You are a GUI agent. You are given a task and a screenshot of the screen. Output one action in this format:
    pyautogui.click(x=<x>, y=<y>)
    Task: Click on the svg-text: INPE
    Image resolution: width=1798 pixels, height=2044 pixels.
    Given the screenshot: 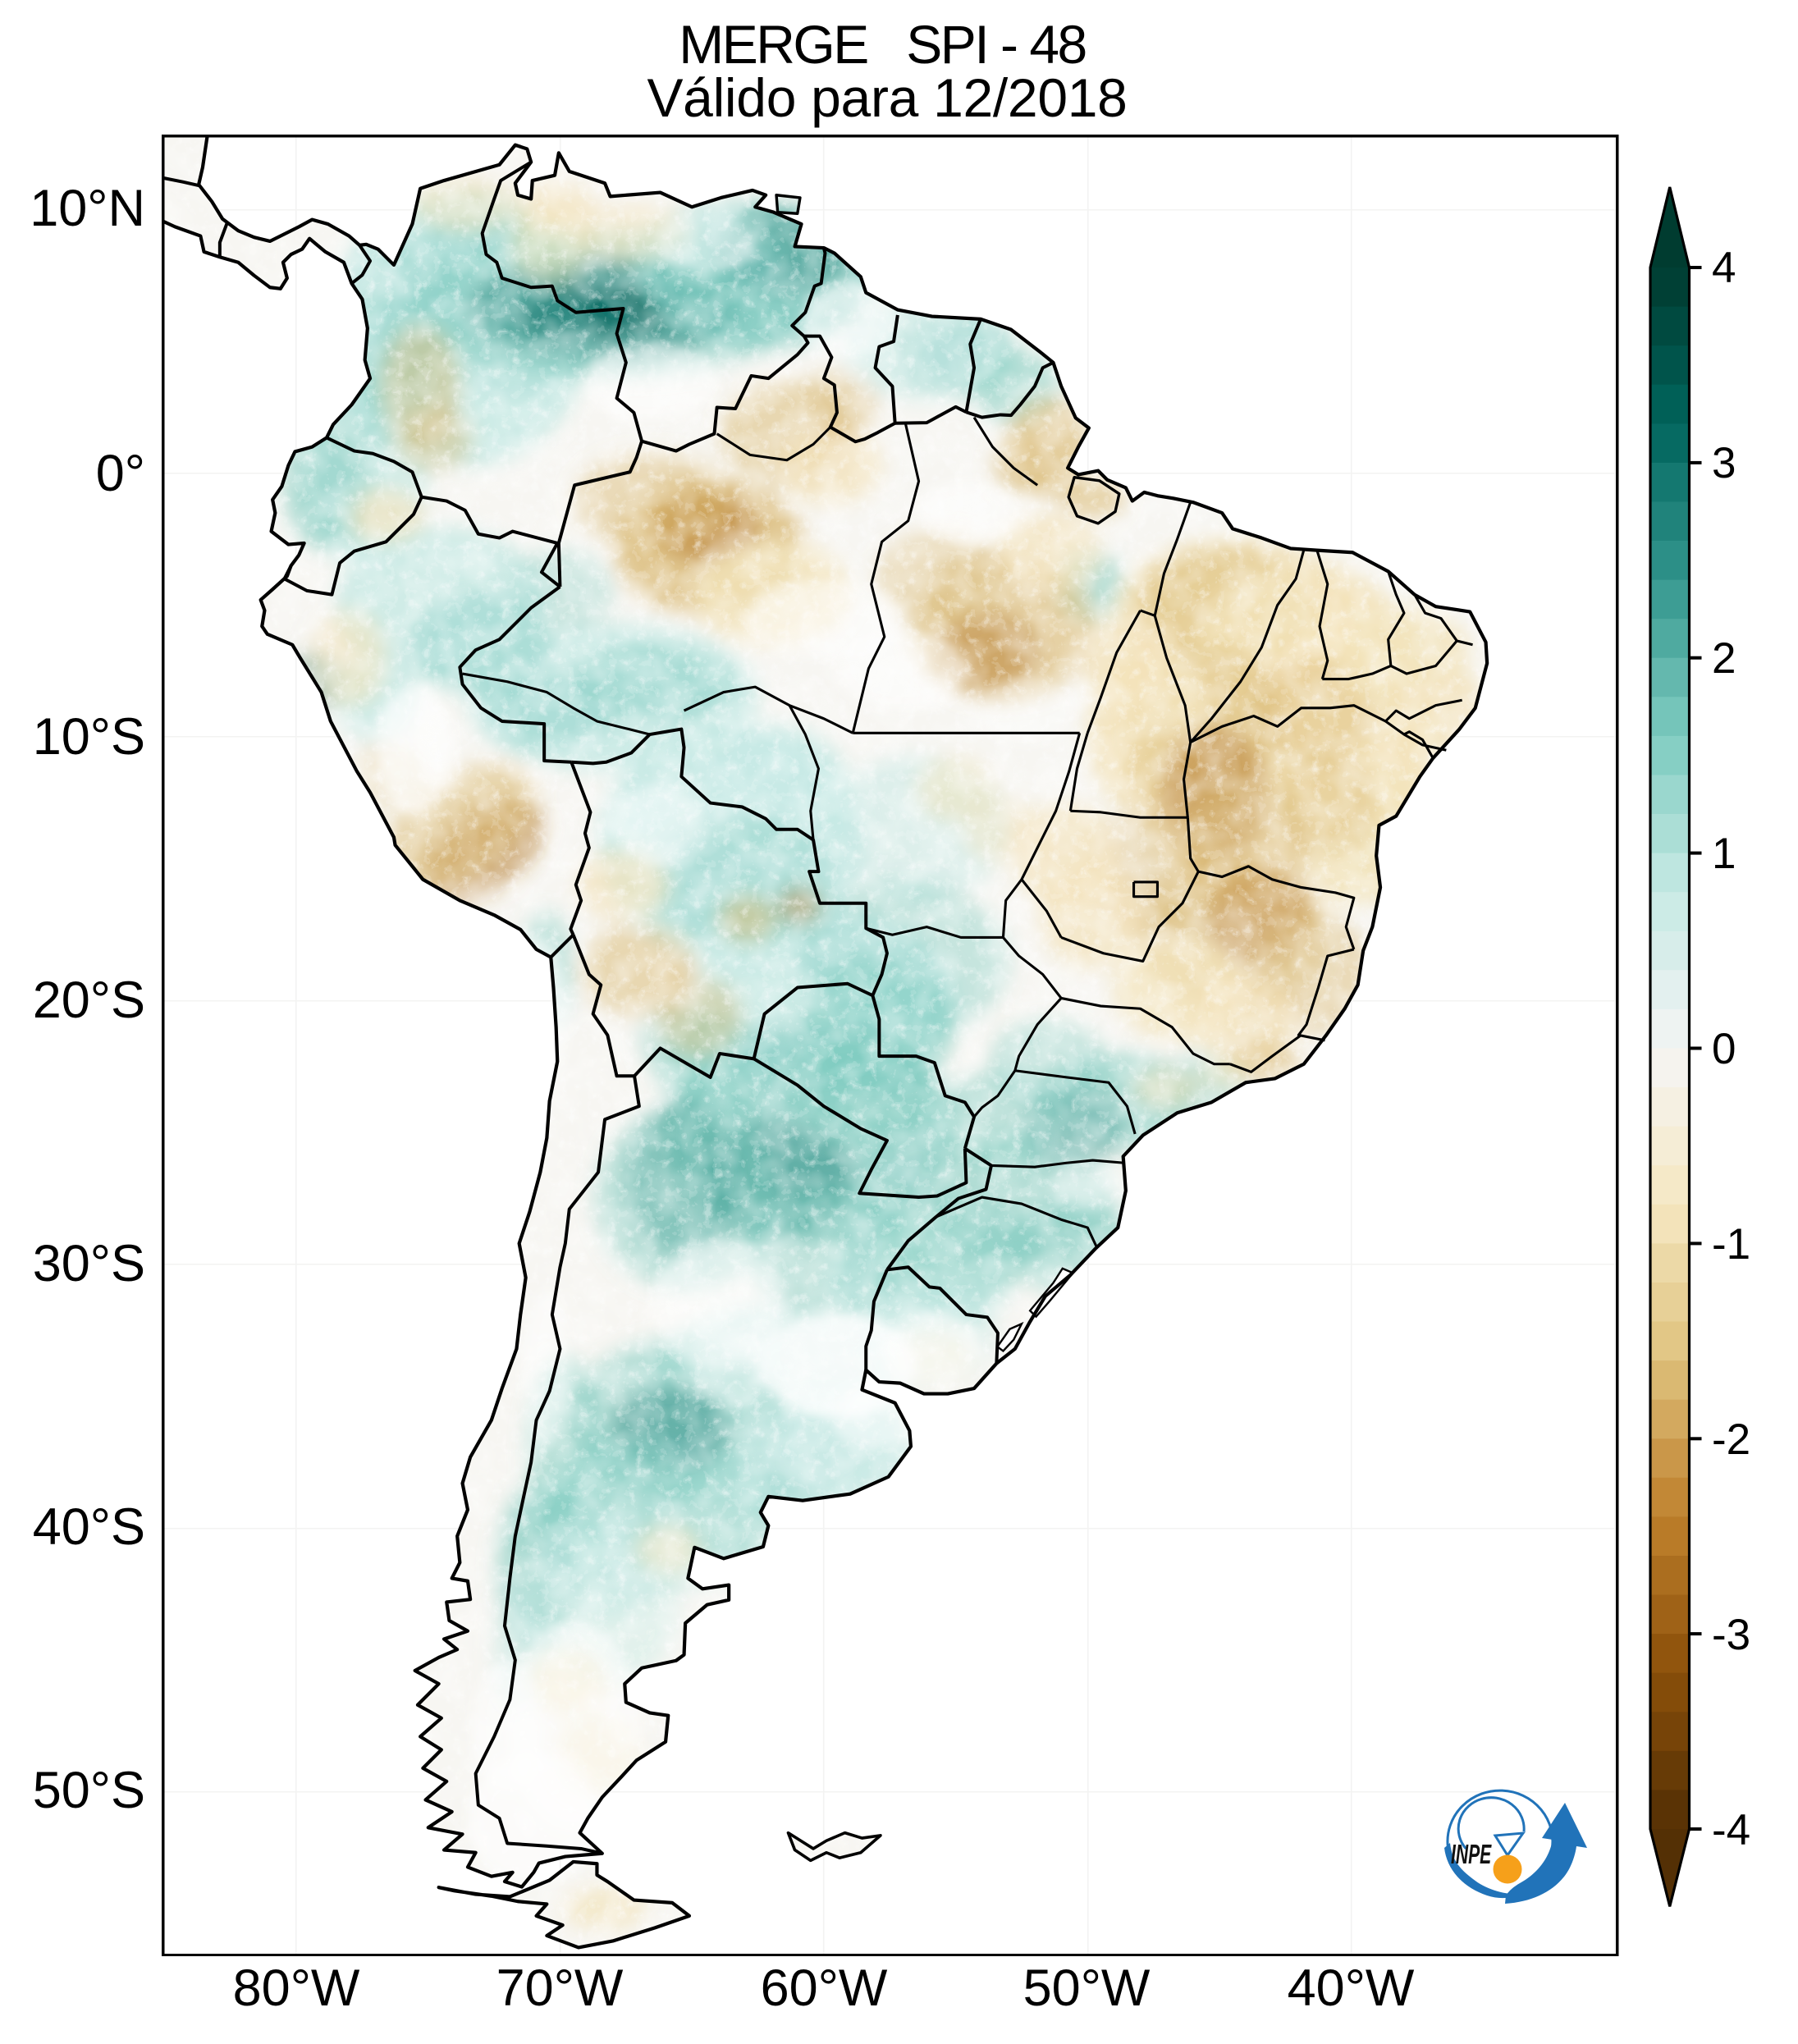 What is the action you would take?
    pyautogui.click(x=1471, y=1854)
    